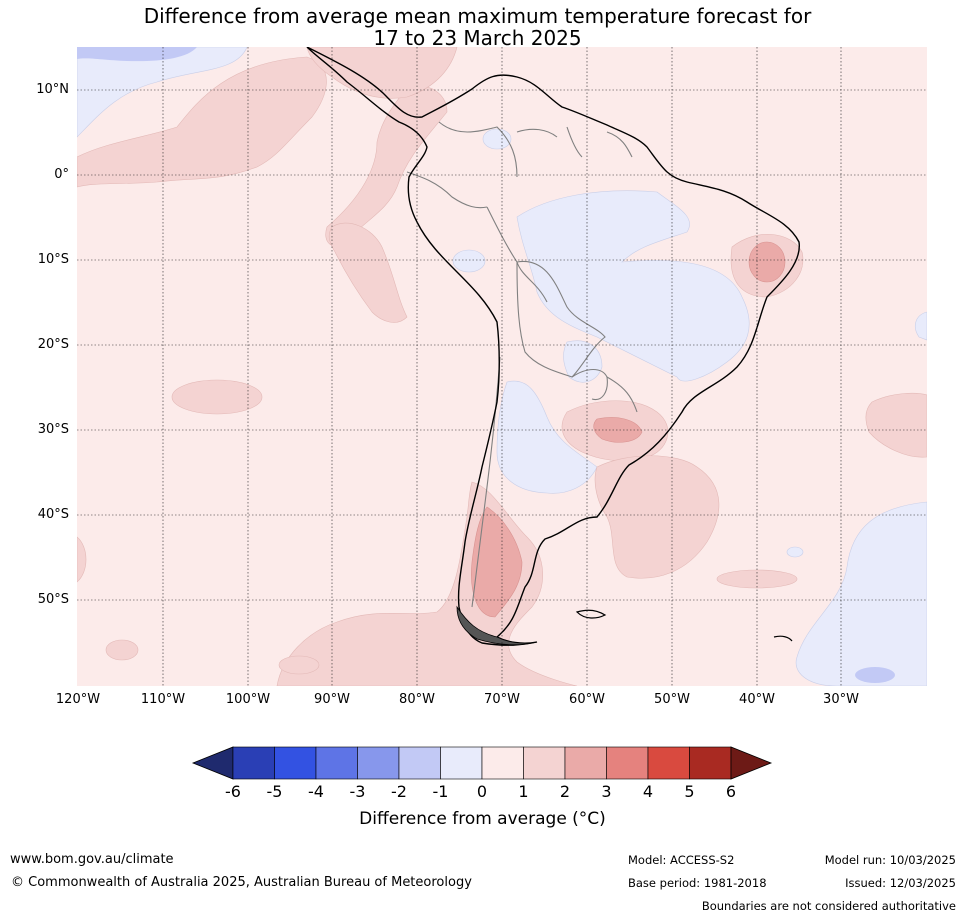 This screenshot has width=965, height=919. I want to click on lon-label-60w: 60°W, so click(587, 699).